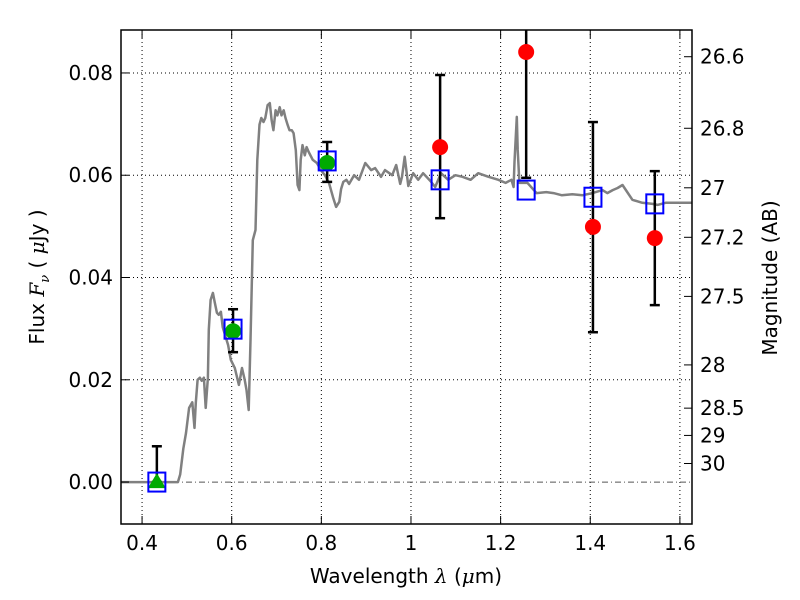  I want to click on x-tick-label: 1, so click(411, 543).